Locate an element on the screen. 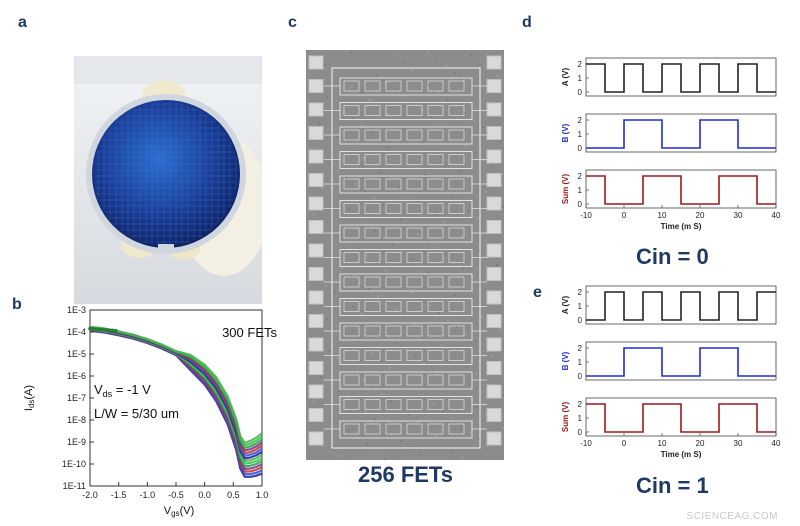  panel-letter-e: e is located at coordinates (537, 292).